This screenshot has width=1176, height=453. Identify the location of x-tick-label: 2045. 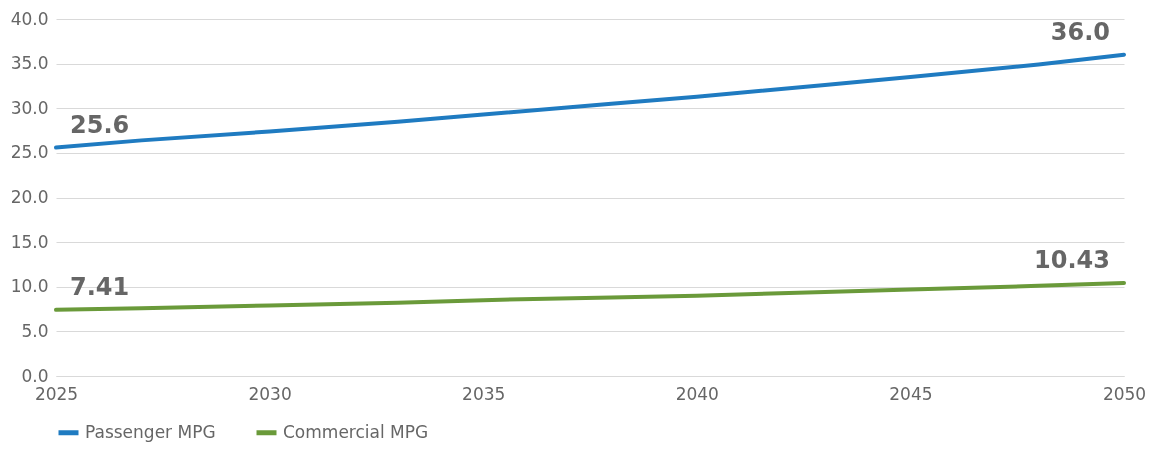
(911, 393).